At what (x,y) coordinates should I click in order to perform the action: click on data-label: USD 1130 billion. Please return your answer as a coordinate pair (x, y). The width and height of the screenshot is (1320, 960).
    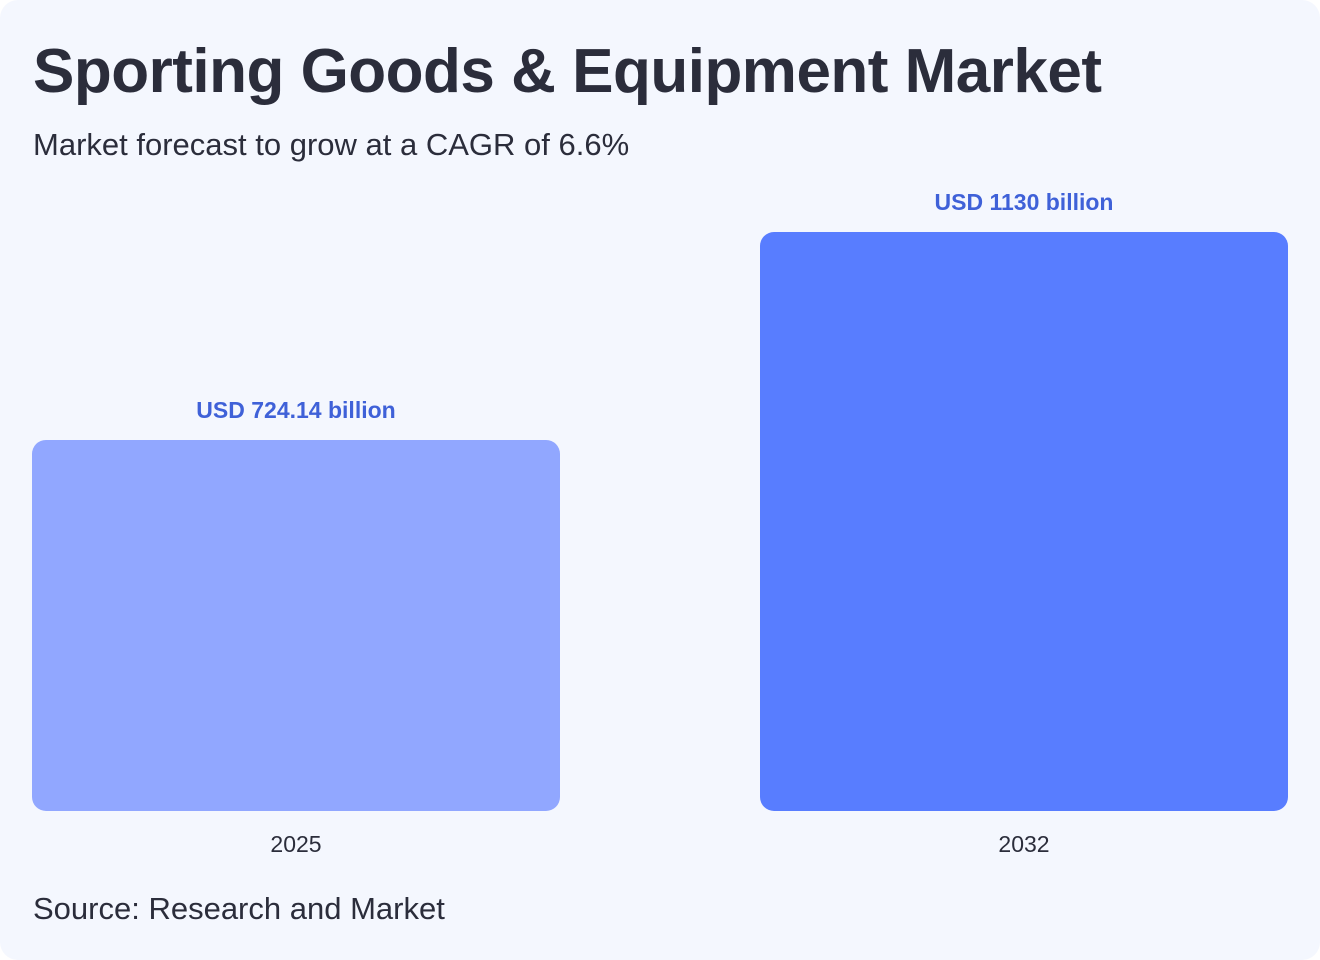
    Looking at the image, I should click on (1024, 202).